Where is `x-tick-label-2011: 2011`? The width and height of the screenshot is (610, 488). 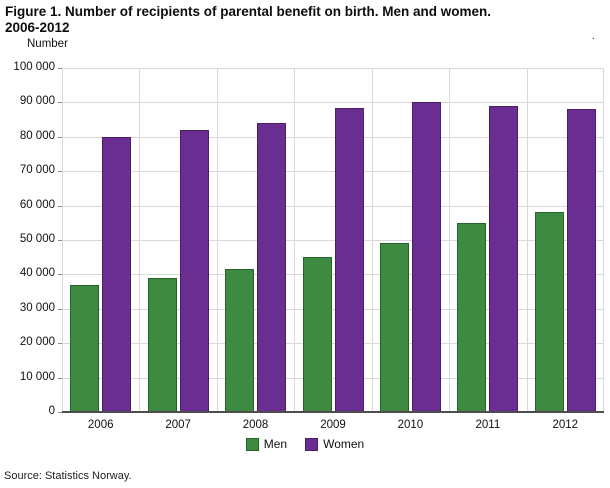
x-tick-label-2011: 2011 is located at coordinates (488, 425).